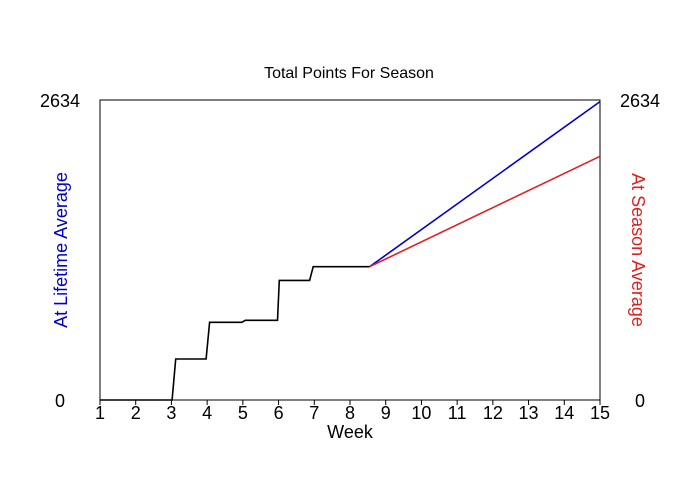  Describe the element at coordinates (640, 401) in the screenshot. I see `y-right-bottom-tick: 0` at that location.